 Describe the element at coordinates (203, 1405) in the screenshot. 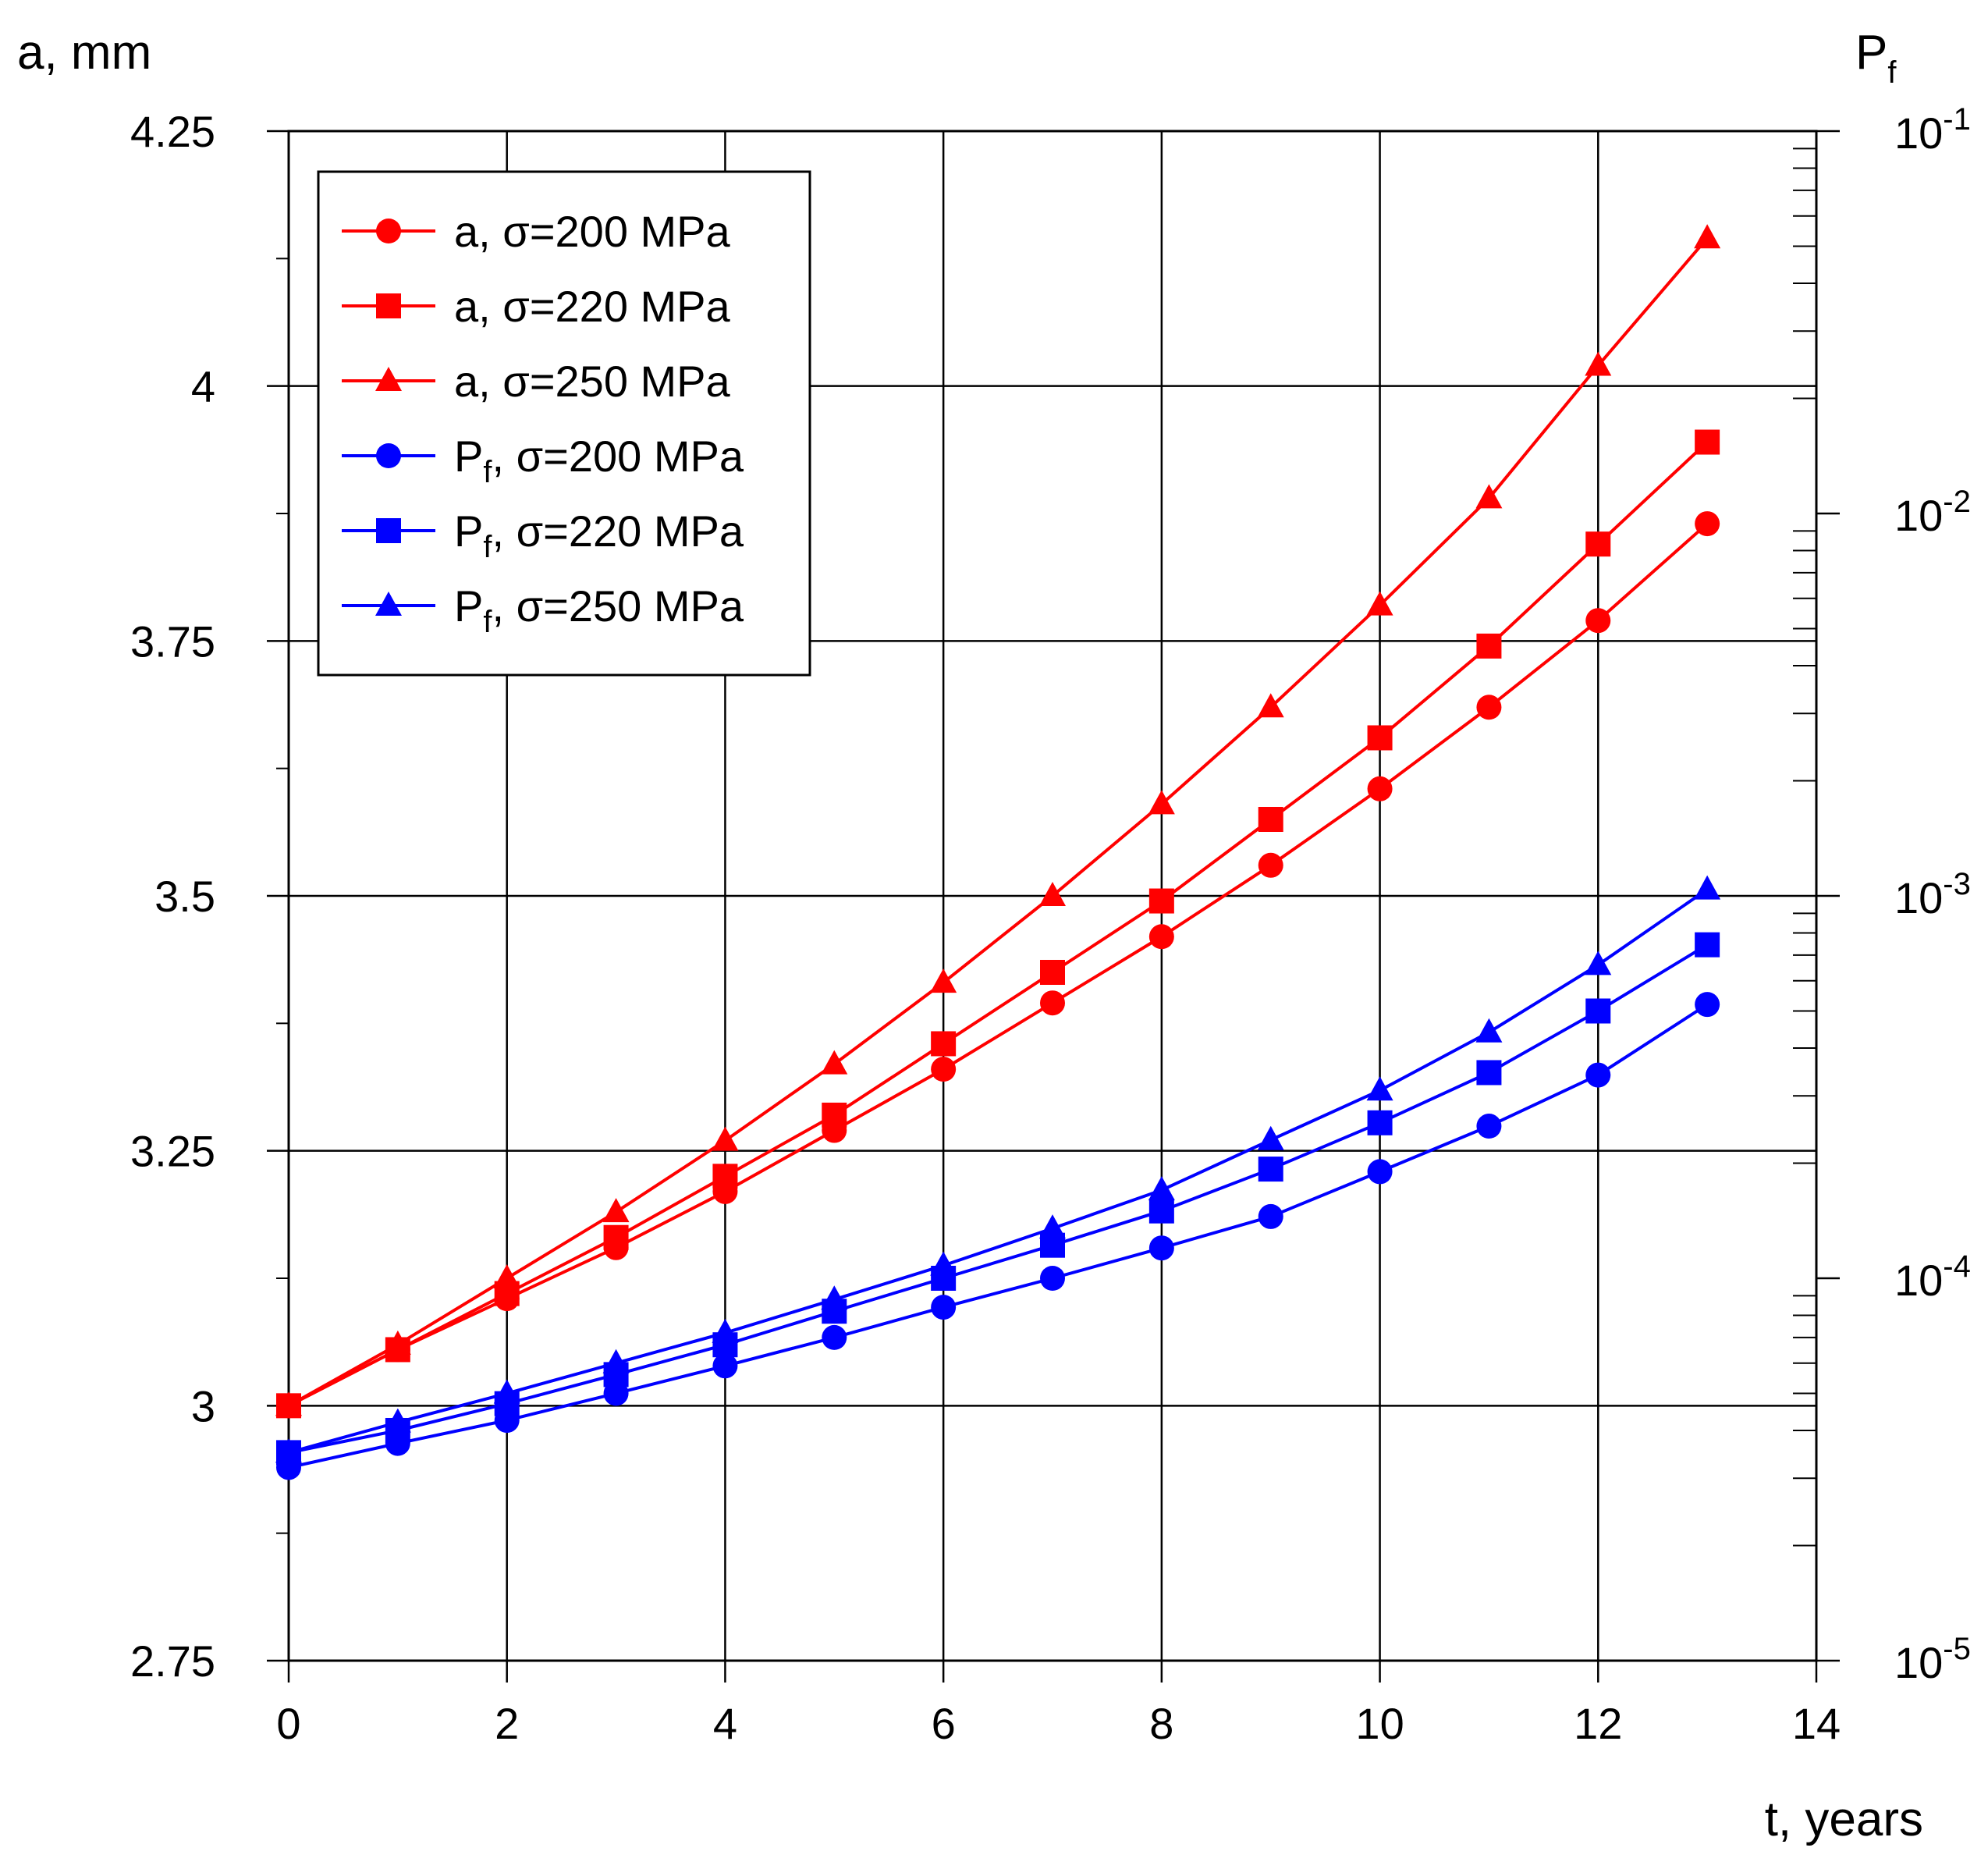

I see `y-left-tick-label: 3` at that location.